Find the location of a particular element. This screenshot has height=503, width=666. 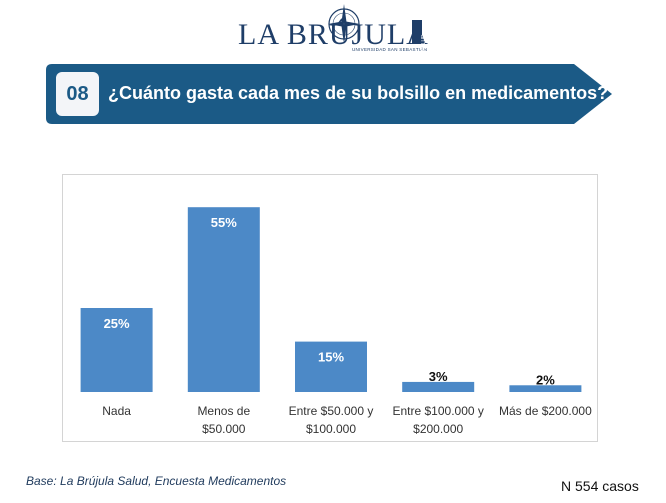

data-label-2: 15% is located at coordinates (331, 357).